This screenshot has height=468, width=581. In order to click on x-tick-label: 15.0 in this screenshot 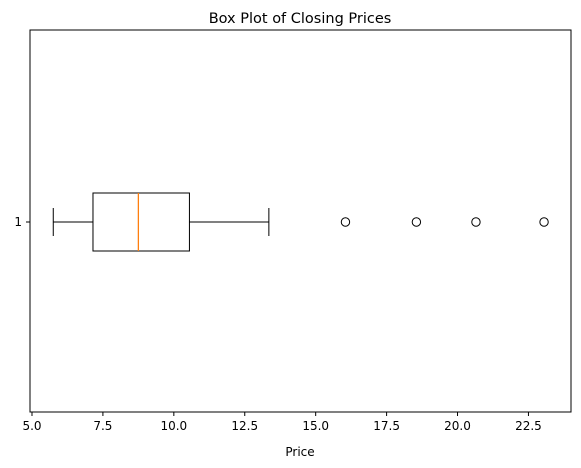, I will do `click(315, 426)`.